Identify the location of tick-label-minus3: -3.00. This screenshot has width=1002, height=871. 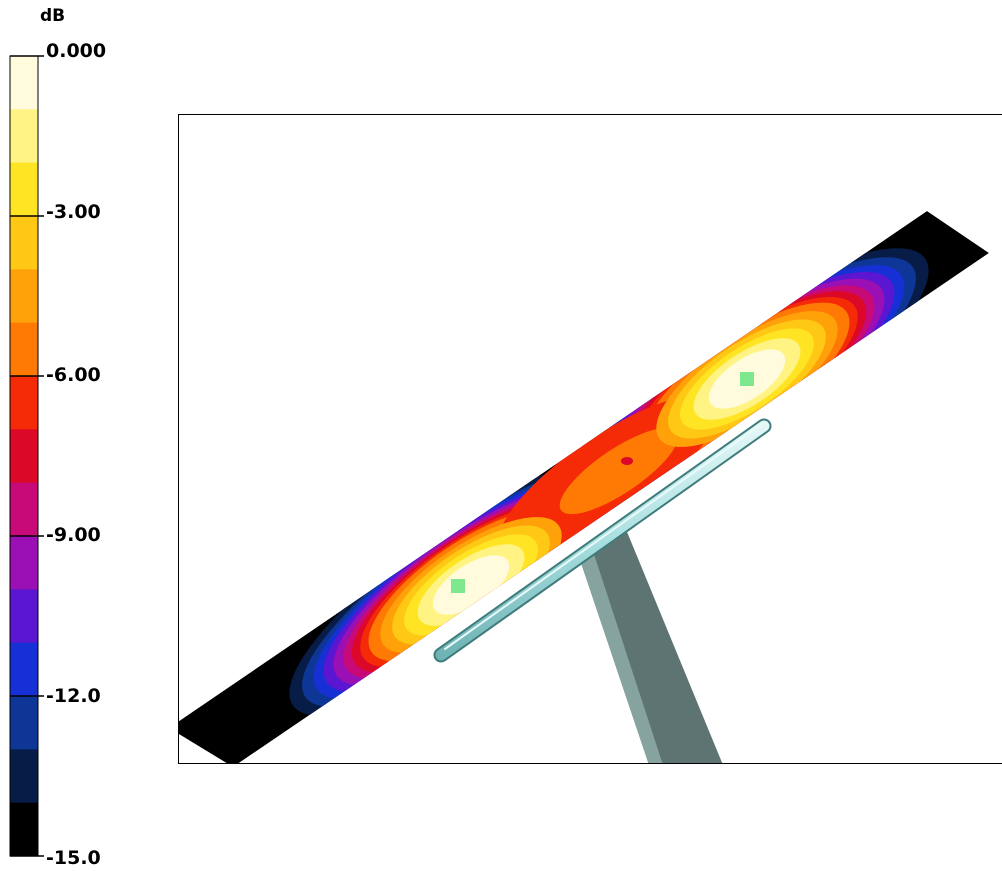
(73, 212).